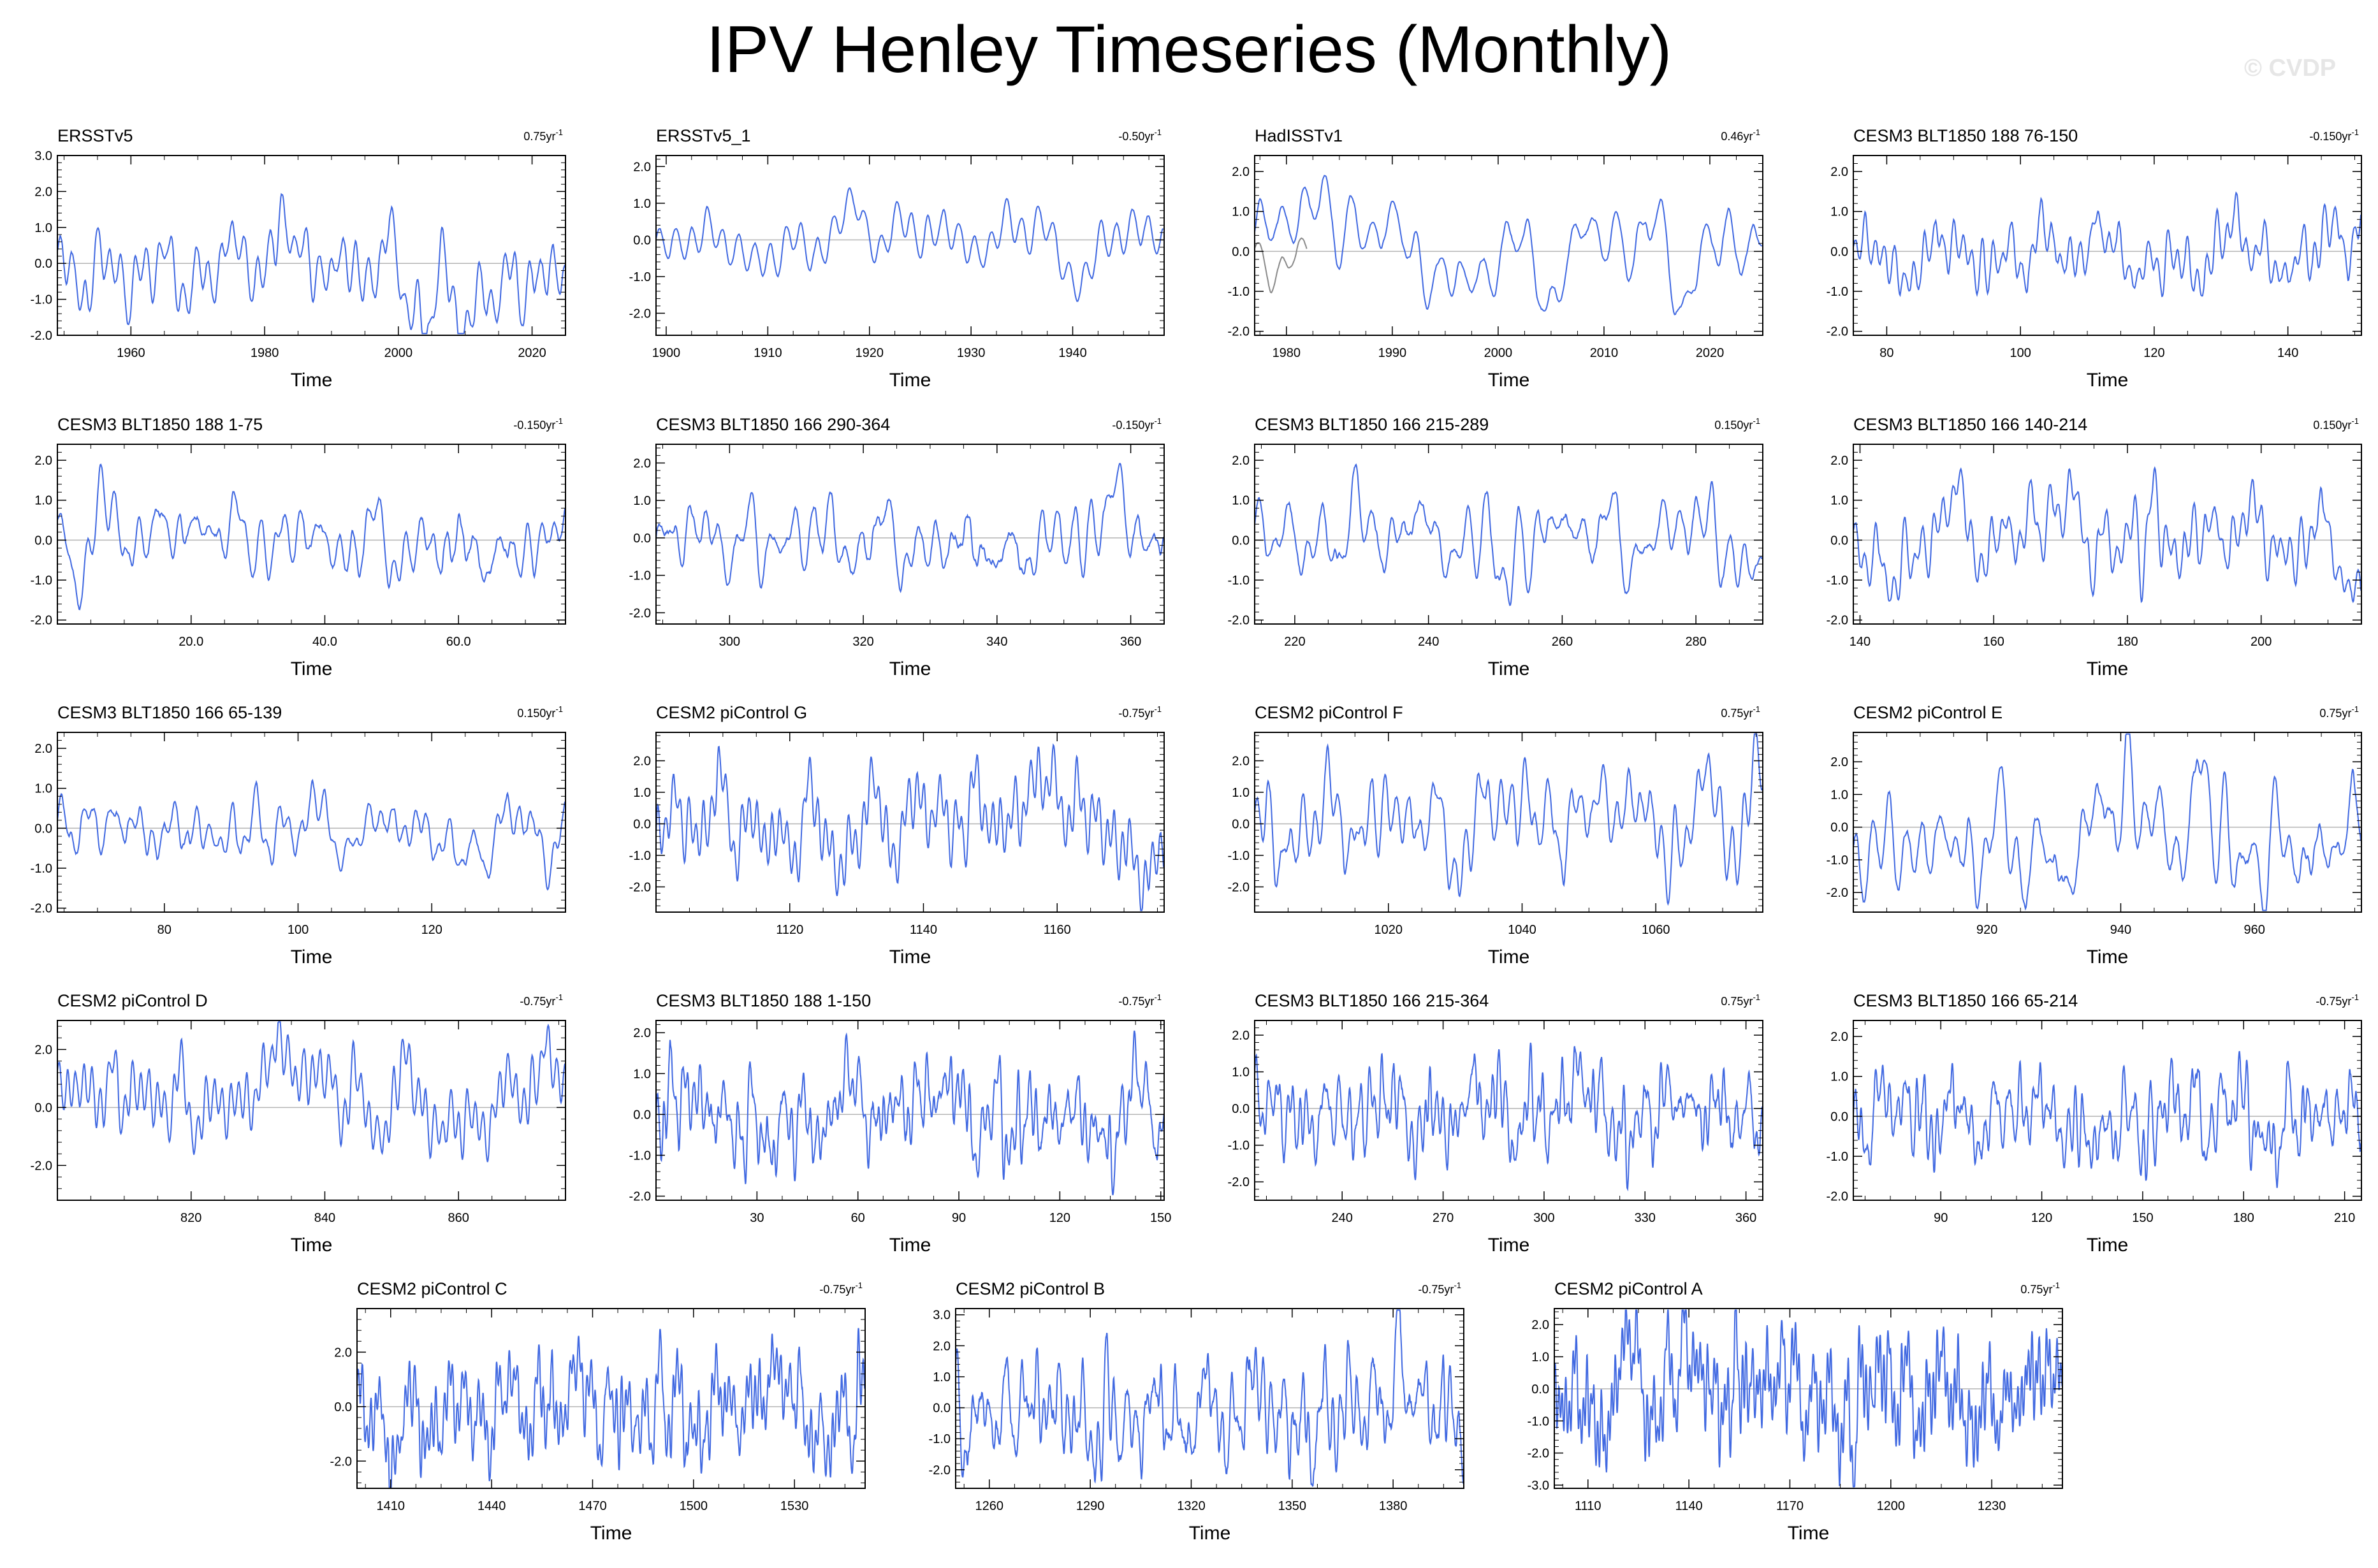  What do you see at coordinates (1160, 1218) in the screenshot?
I see `x-tick-label: 150` at bounding box center [1160, 1218].